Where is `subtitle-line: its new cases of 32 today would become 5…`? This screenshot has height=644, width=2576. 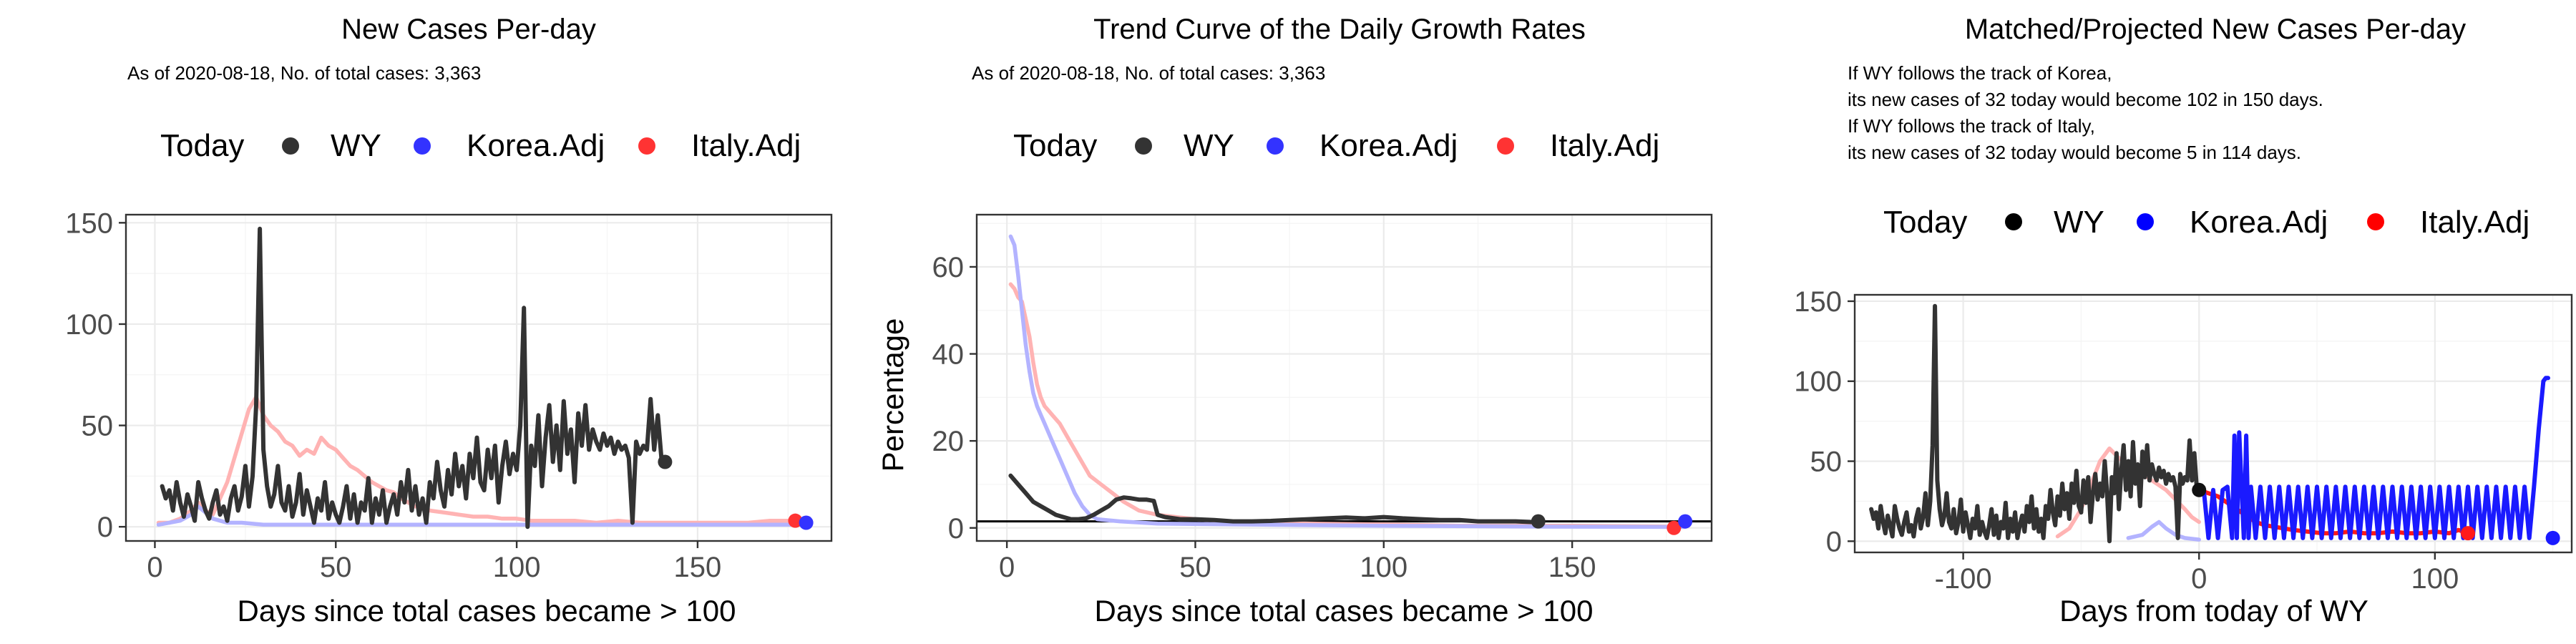 subtitle-line: its new cases of 32 today would become 5… is located at coordinates (2074, 152).